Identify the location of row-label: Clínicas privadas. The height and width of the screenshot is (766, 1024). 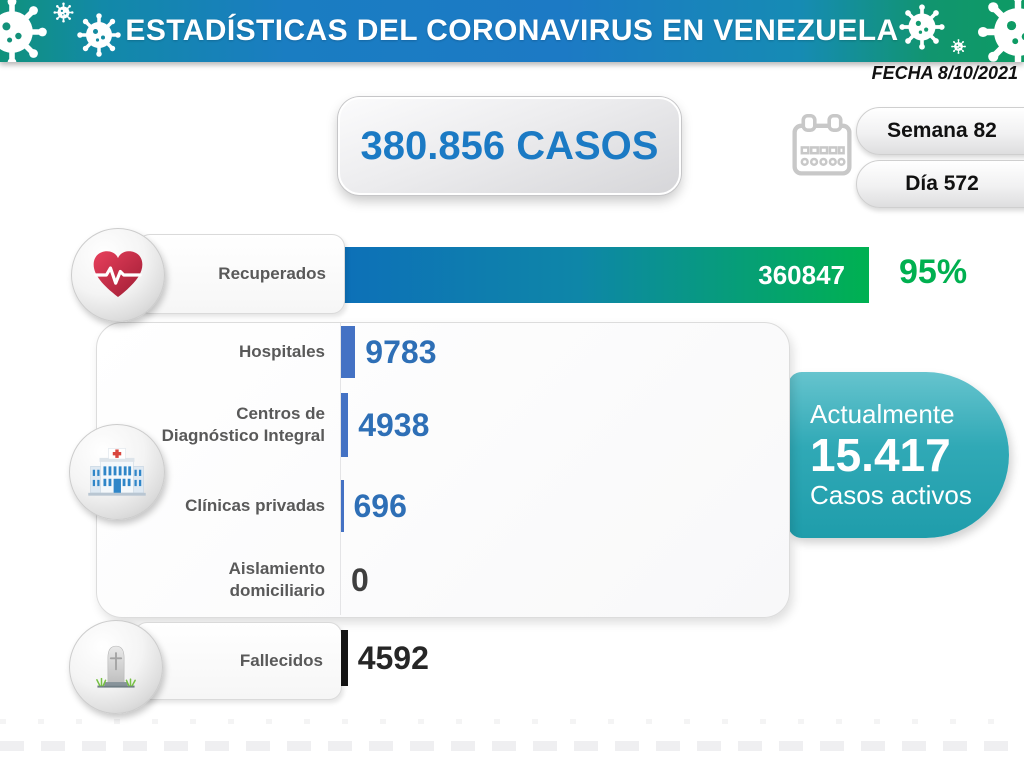
(255, 505).